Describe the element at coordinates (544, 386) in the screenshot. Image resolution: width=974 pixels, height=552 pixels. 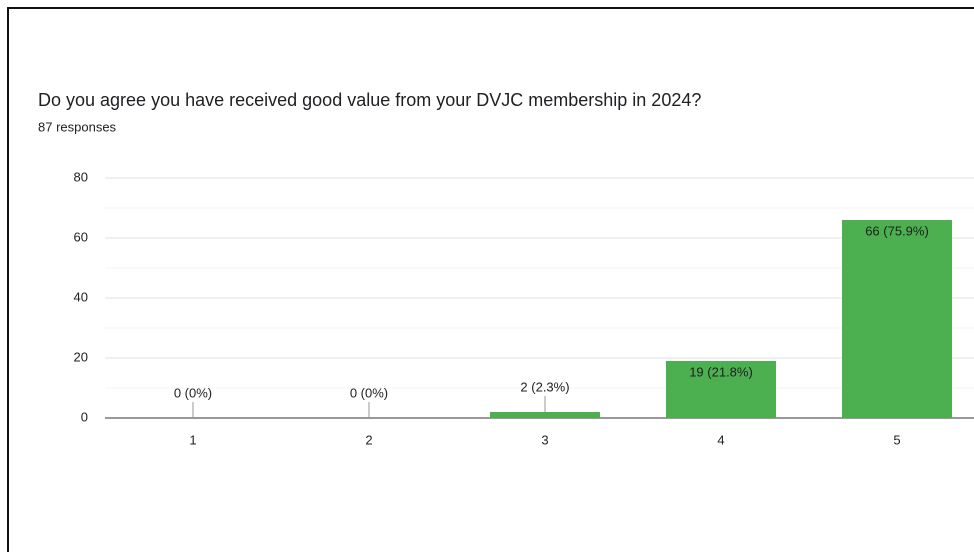
I see `value-label: 2 (2.3%)` at that location.